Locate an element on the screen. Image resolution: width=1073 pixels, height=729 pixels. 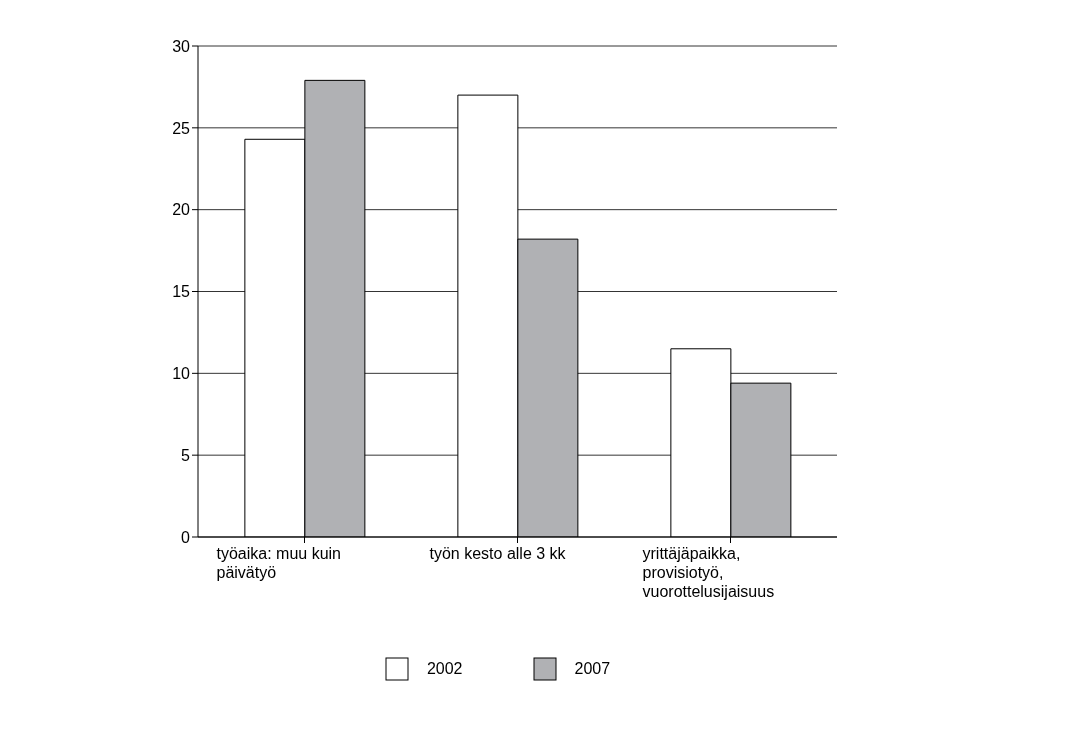
legend-label: 2007 is located at coordinates (592, 669).